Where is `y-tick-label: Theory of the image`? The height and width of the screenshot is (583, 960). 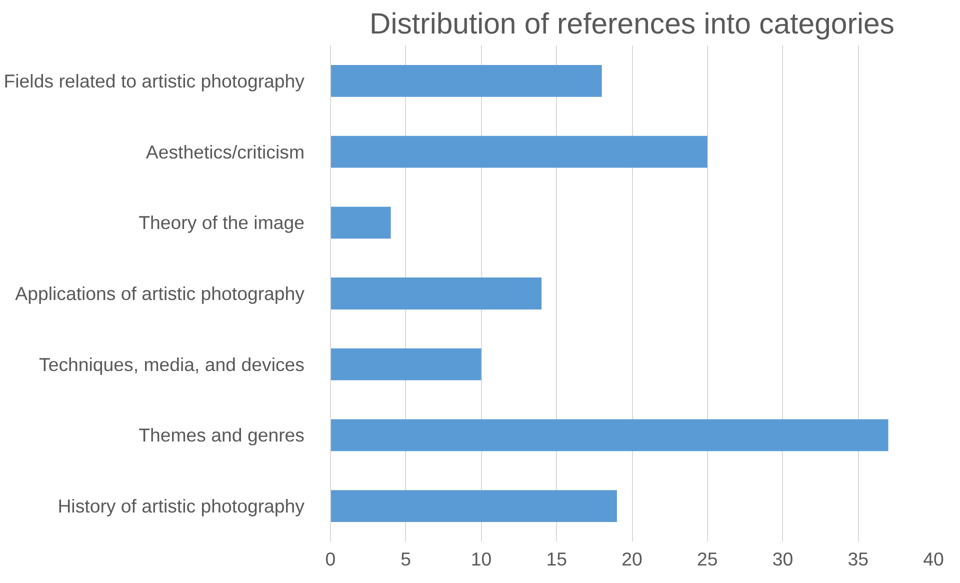
y-tick-label: Theory of the image is located at coordinates (221, 223).